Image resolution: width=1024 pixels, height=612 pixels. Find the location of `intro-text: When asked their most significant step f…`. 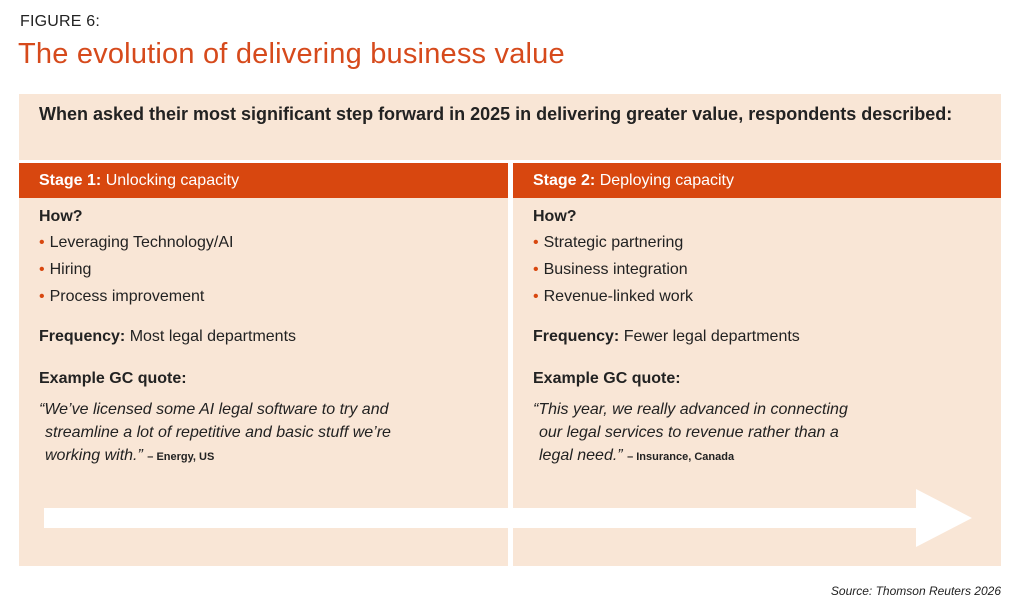

intro-text: When asked their most significant step f… is located at coordinates (496, 114).